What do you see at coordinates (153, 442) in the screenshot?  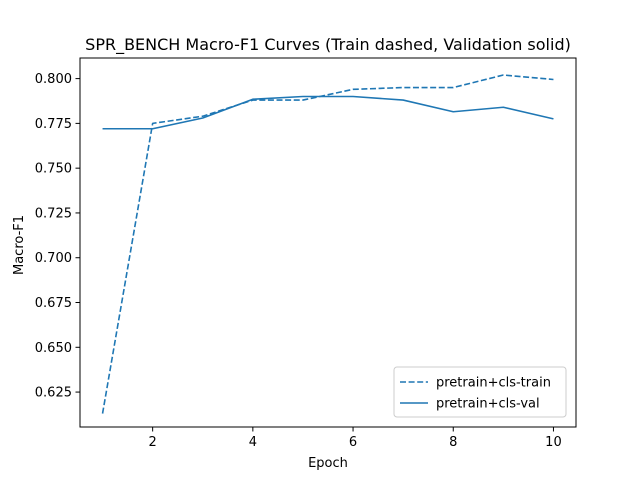 I see `x-tick-label: 2` at bounding box center [153, 442].